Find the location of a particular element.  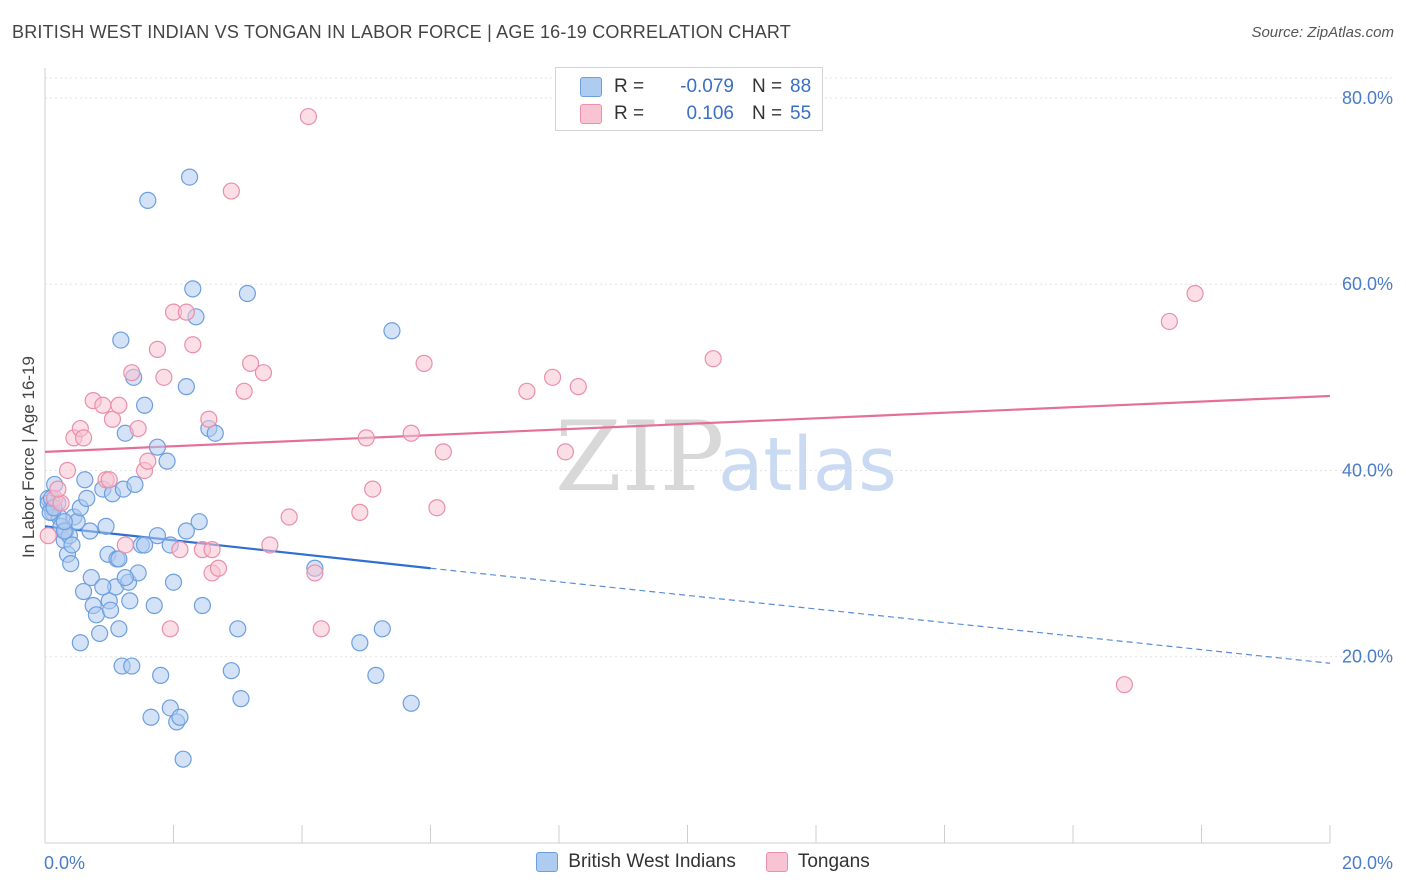

legend-item-tongans: Tongans is located at coordinates (817, 862).